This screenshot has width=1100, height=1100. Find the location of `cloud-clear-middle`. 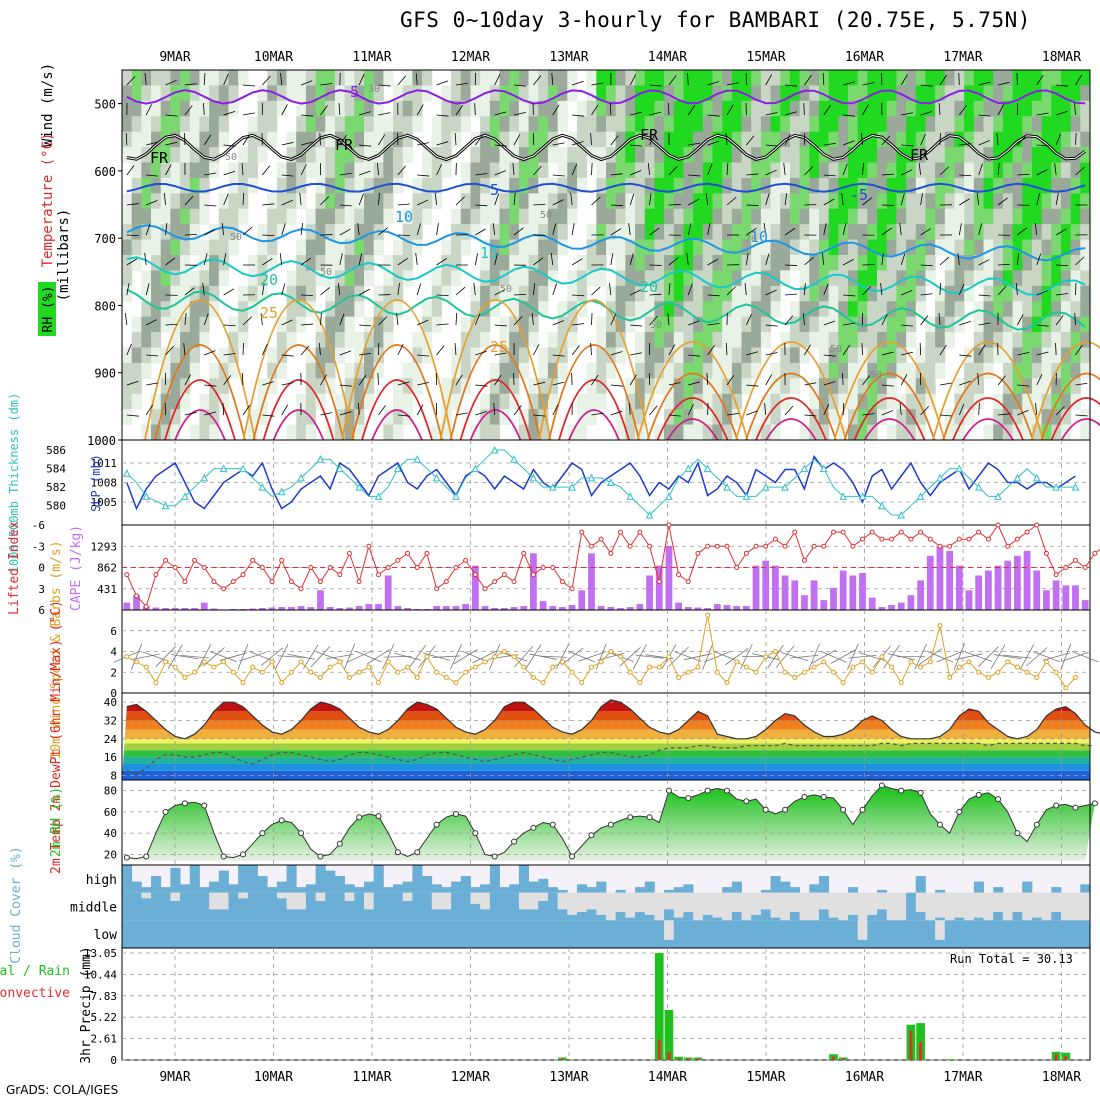

cloud-clear-middle is located at coordinates (146, 895).